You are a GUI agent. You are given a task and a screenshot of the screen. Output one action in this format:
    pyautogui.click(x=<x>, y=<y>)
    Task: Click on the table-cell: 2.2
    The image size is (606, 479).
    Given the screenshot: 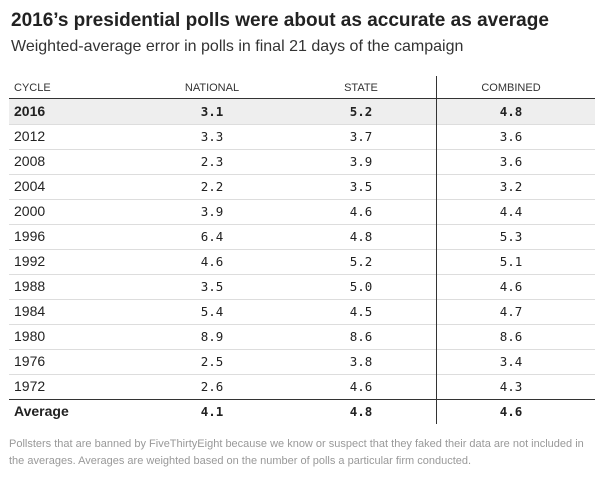 What is the action you would take?
    pyautogui.click(x=212, y=186)
    